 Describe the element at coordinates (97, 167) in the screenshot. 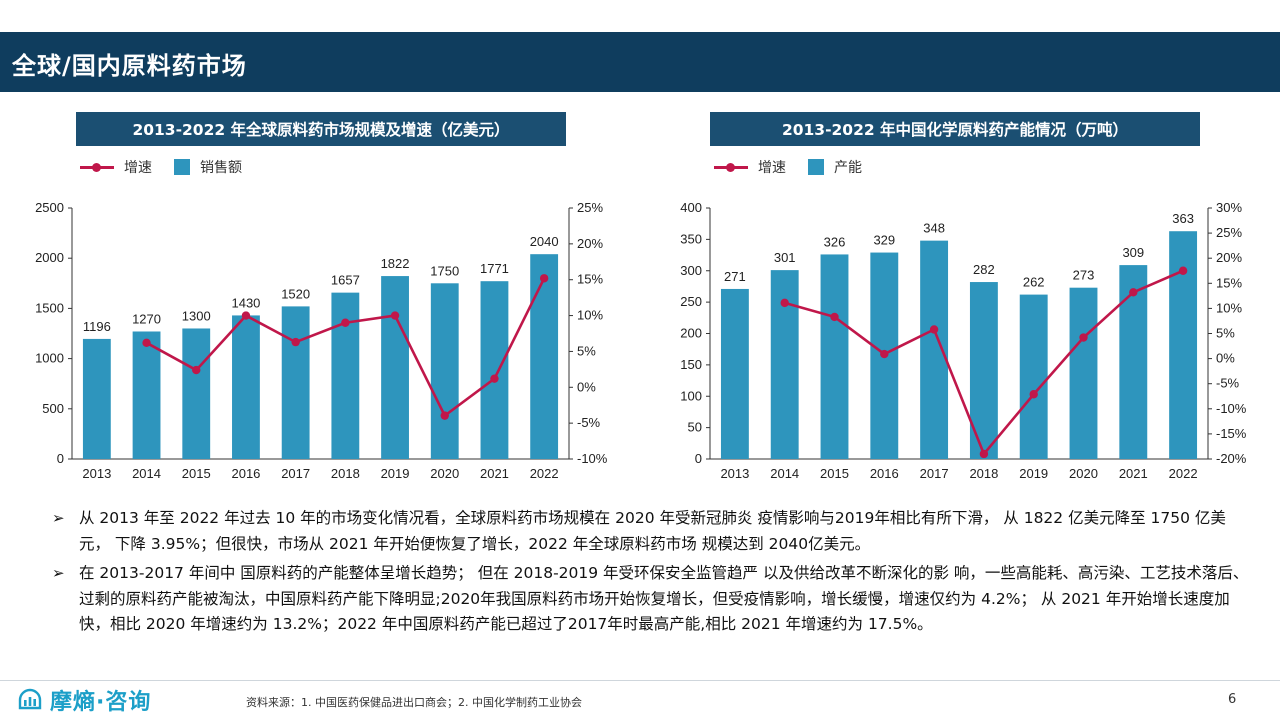

I see `line-marker-icon` at that location.